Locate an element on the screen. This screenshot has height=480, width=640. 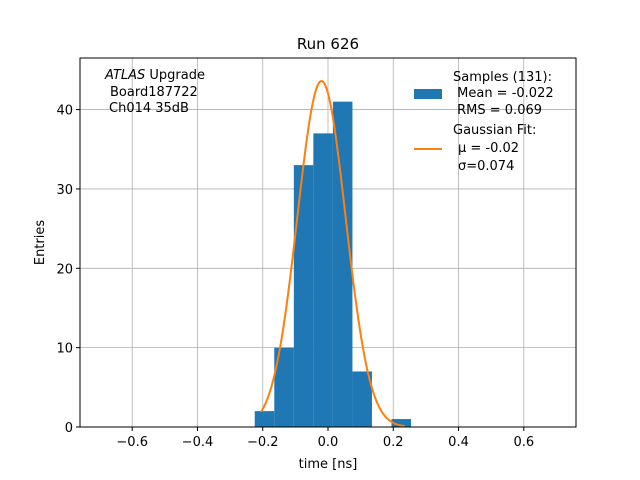
x-tick-label: 0.2 is located at coordinates (393, 442).